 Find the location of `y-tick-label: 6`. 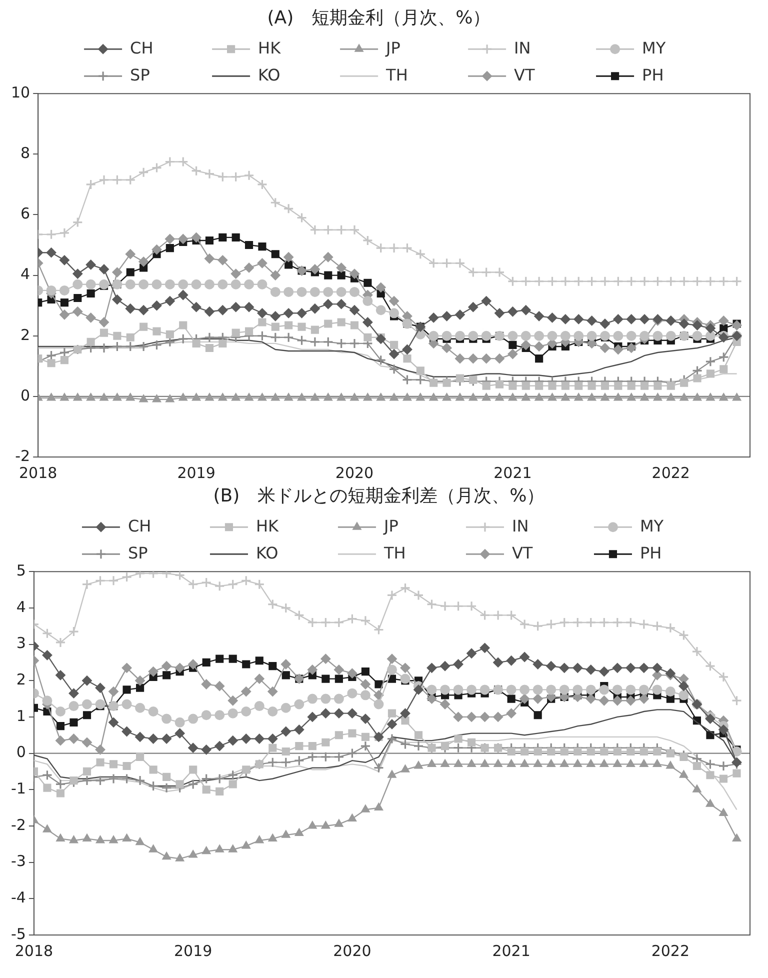

y-tick-label: 6 is located at coordinates (25, 213).